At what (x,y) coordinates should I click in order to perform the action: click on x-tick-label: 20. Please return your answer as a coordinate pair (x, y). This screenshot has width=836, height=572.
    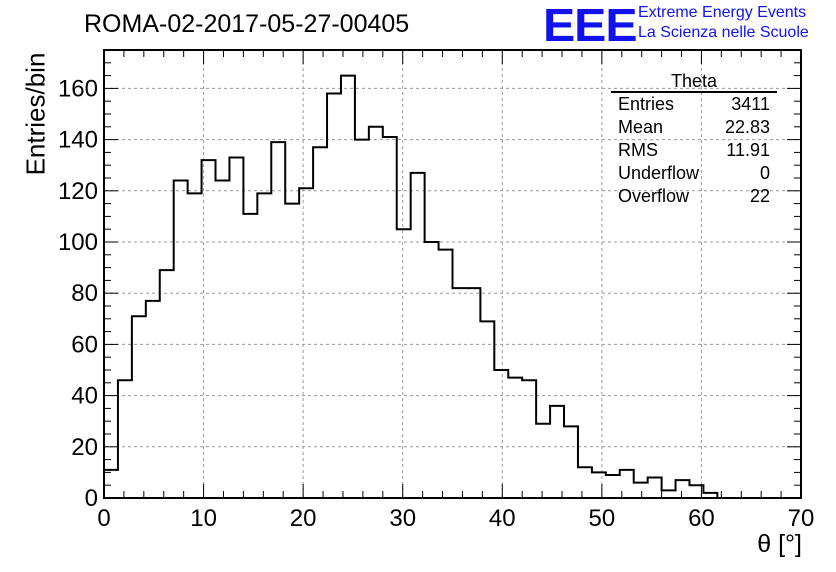
    Looking at the image, I should click on (303, 518).